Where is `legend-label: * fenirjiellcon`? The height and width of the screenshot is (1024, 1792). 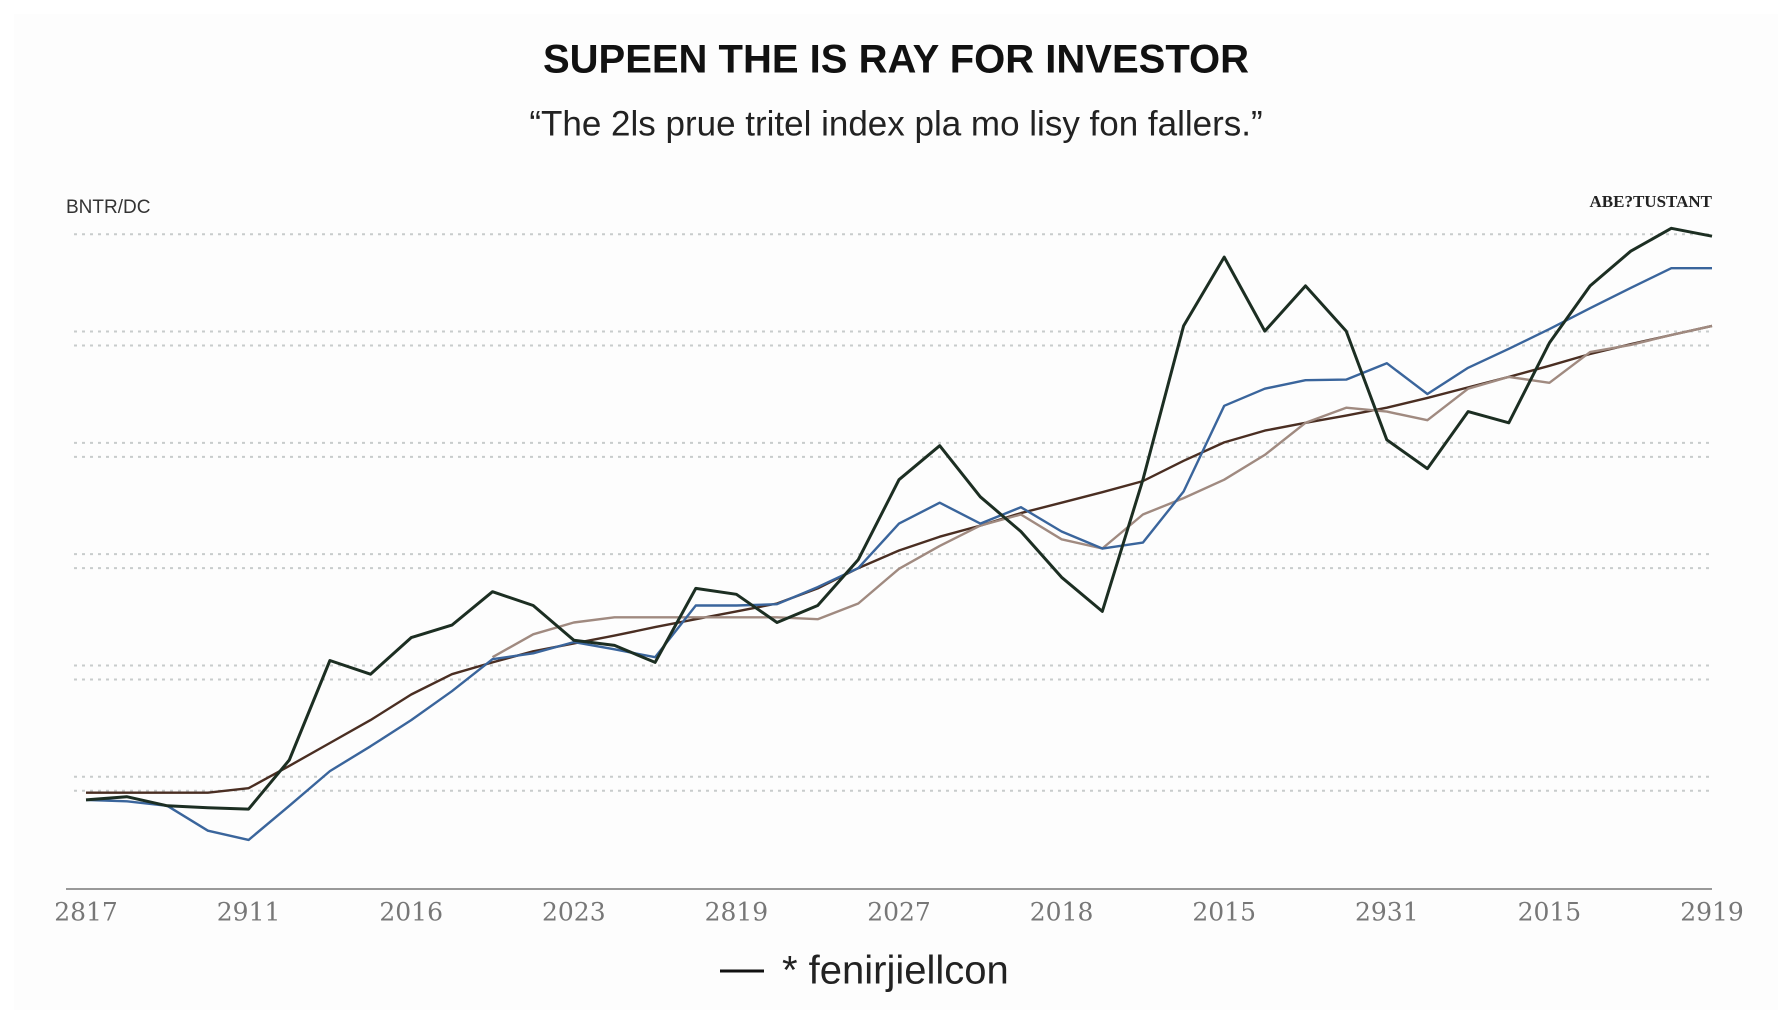
legend-label: * fenirjiellcon is located at coordinates (895, 971).